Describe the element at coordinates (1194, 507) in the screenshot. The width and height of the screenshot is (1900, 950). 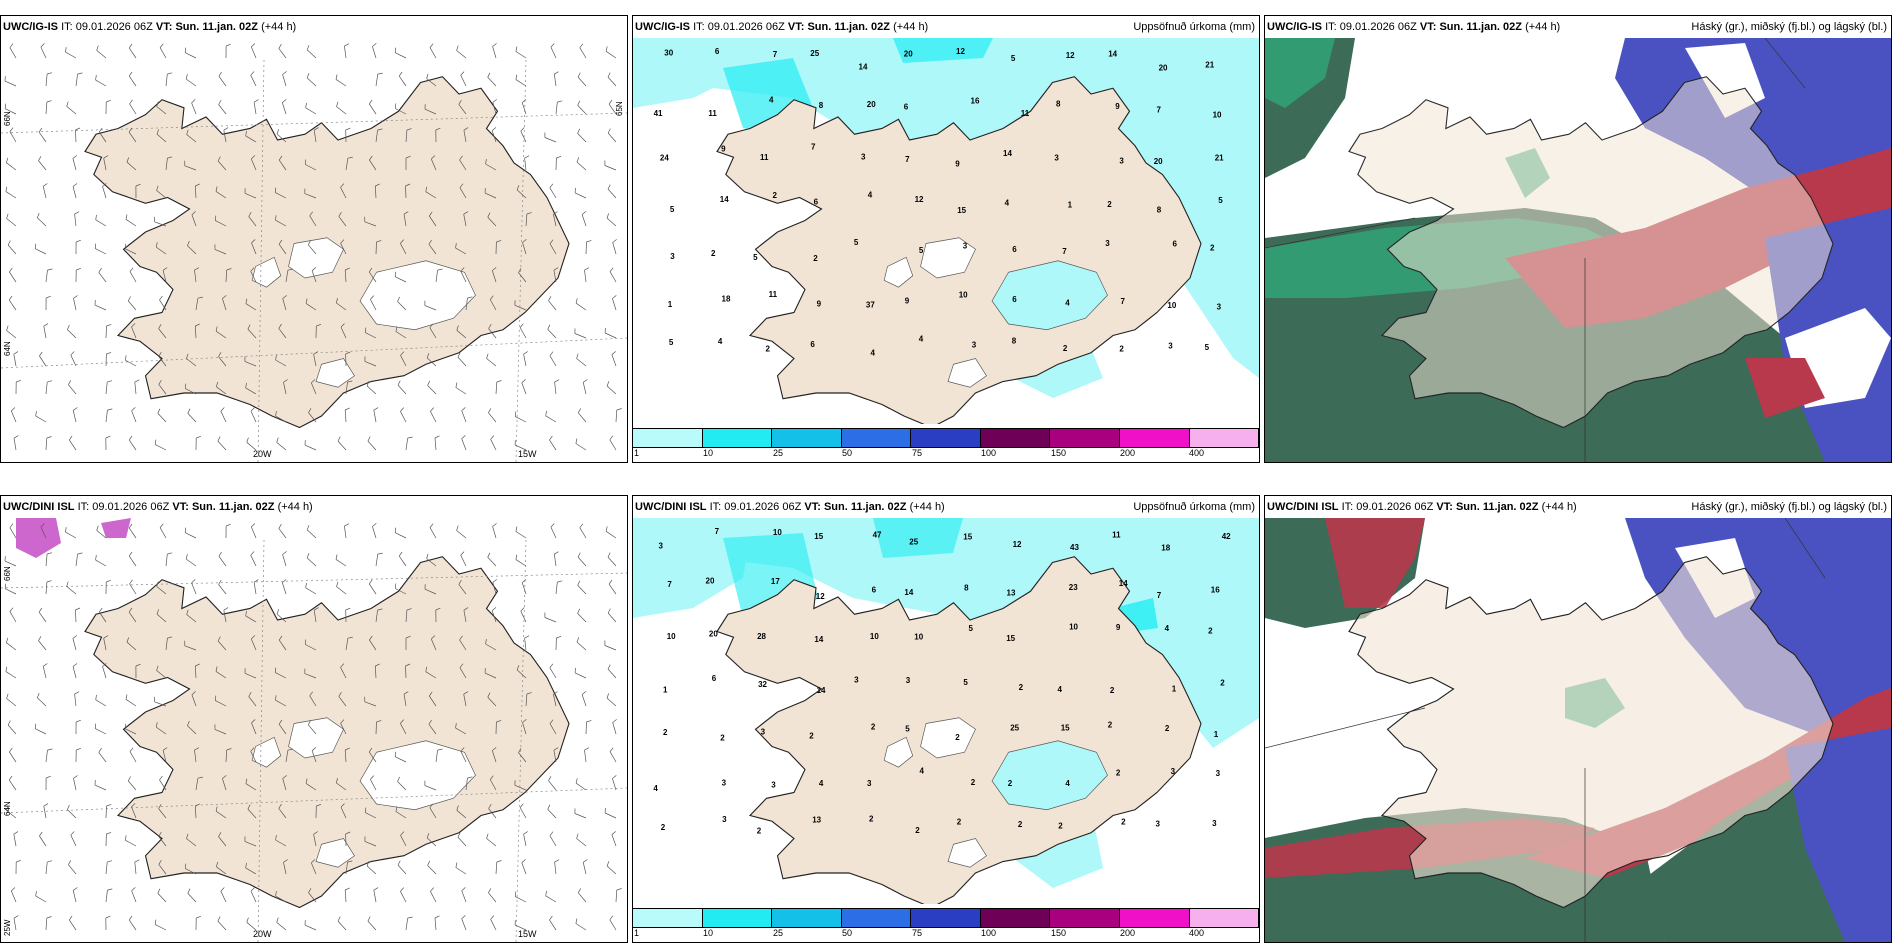
I see `panel-field-title: Uppsöfnuð úrkoma (mm)` at that location.